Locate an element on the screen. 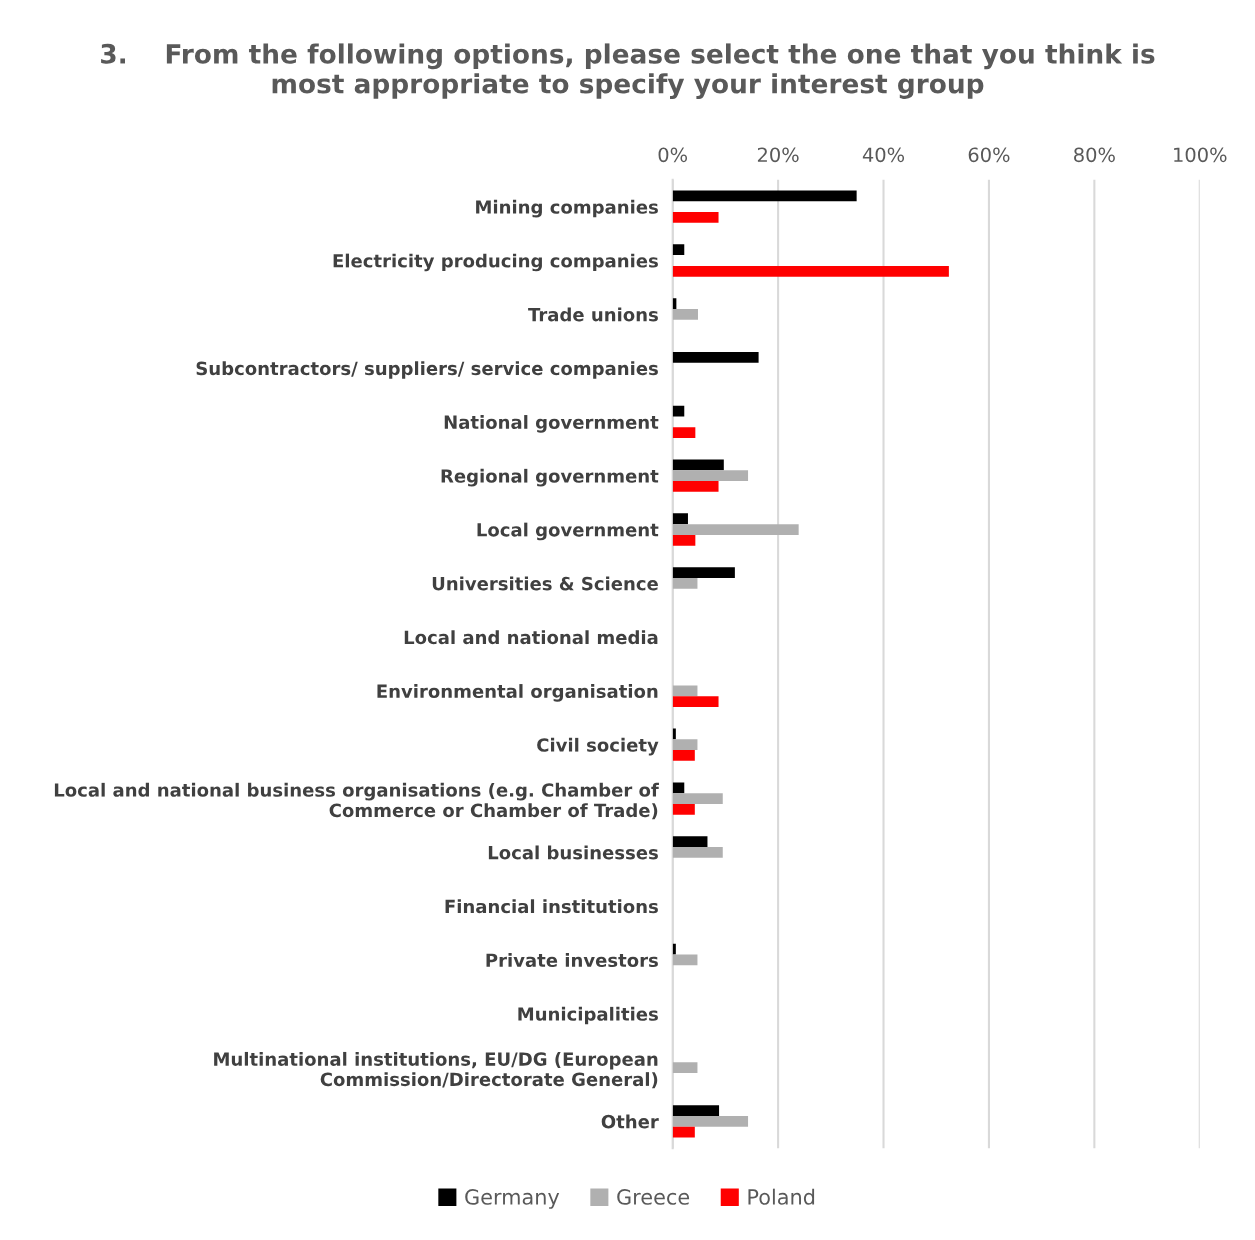 The width and height of the screenshot is (1255, 1240). y-tick-label: Local and national business organisations (e.g. Chamber of Commerce or Chamber of Trade) is located at coordinates (356, 801).